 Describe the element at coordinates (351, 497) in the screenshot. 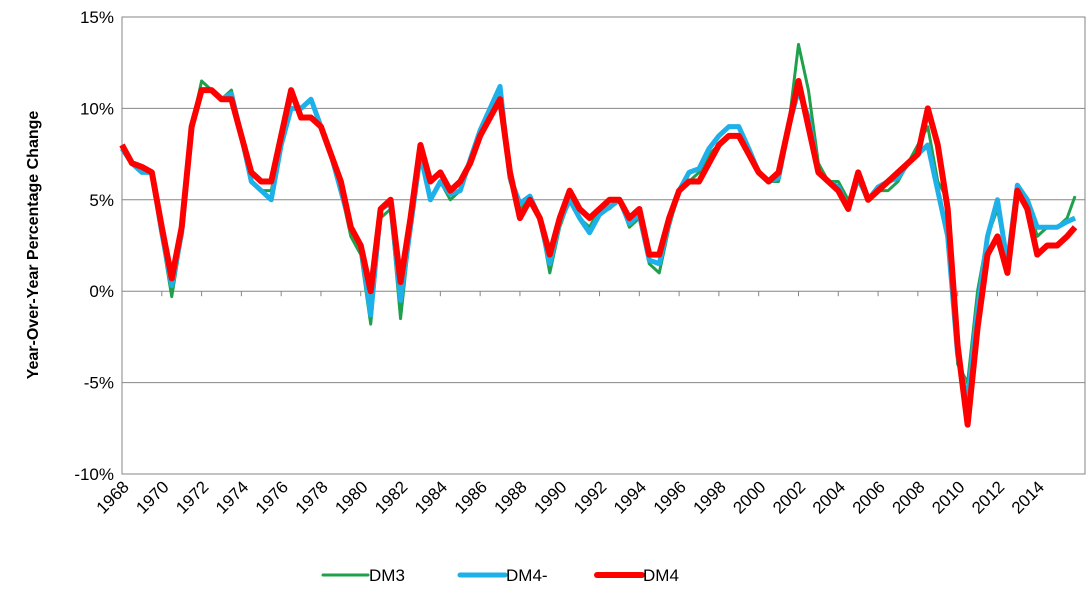

I see `x-tick-label: 1980` at that location.